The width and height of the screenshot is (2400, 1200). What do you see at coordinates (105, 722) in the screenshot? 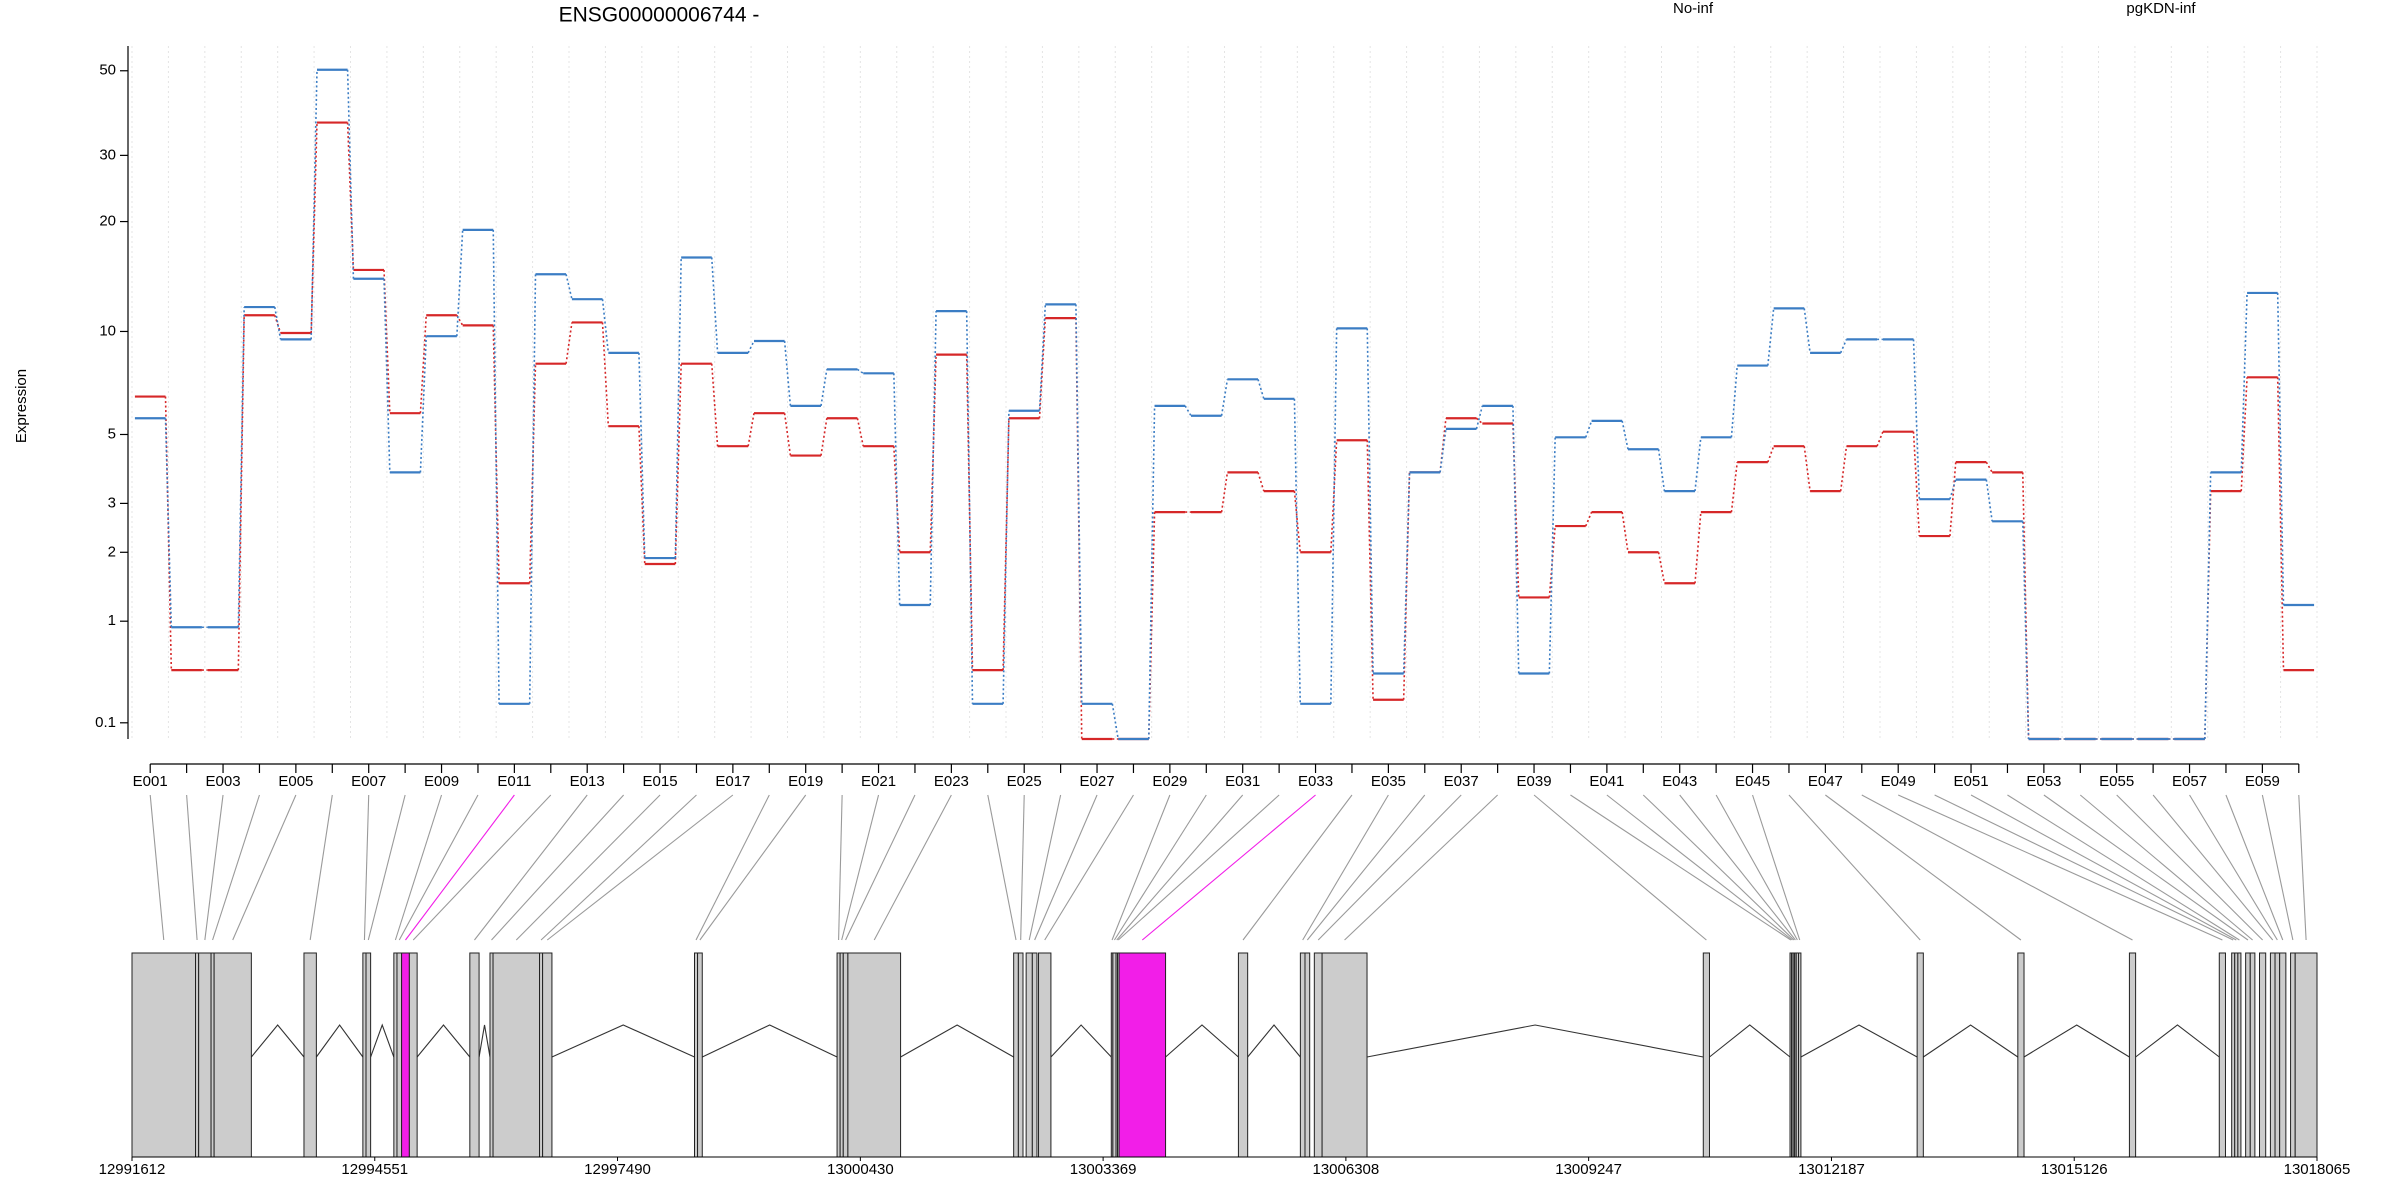
I see `y-tick-label: 0.1` at bounding box center [105, 722].